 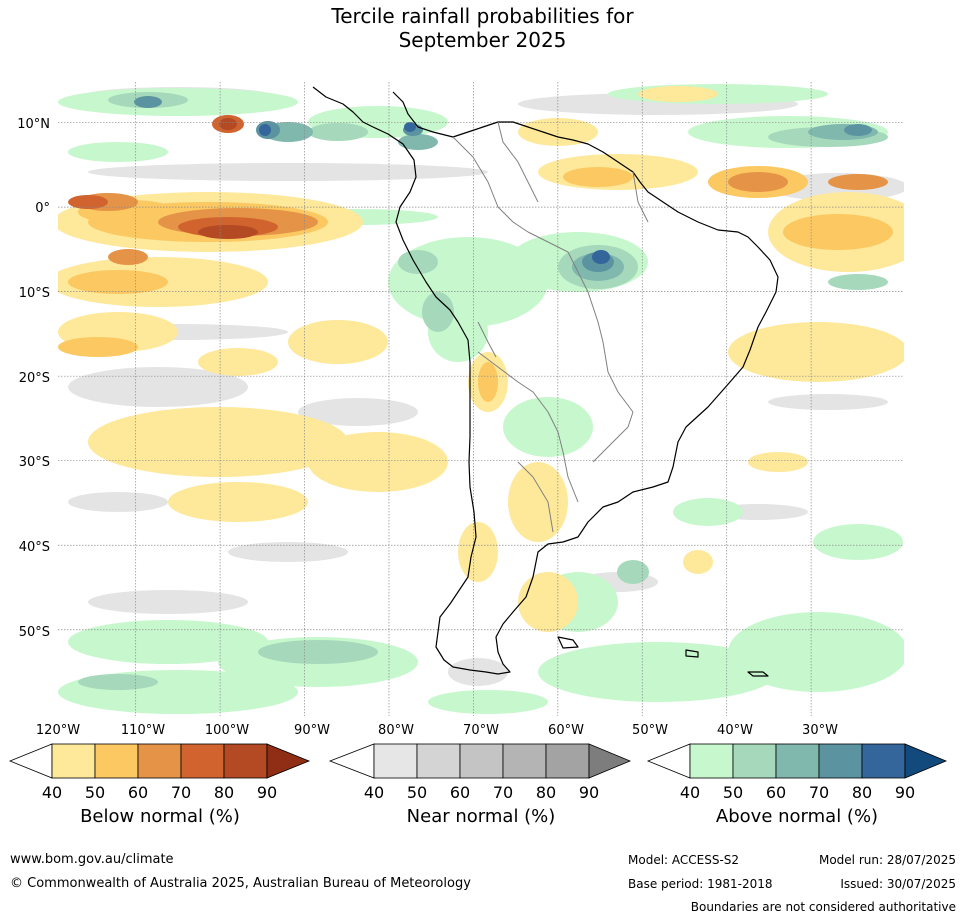 What do you see at coordinates (735, 730) in the screenshot?
I see `lon-label-40w: 40°W` at bounding box center [735, 730].